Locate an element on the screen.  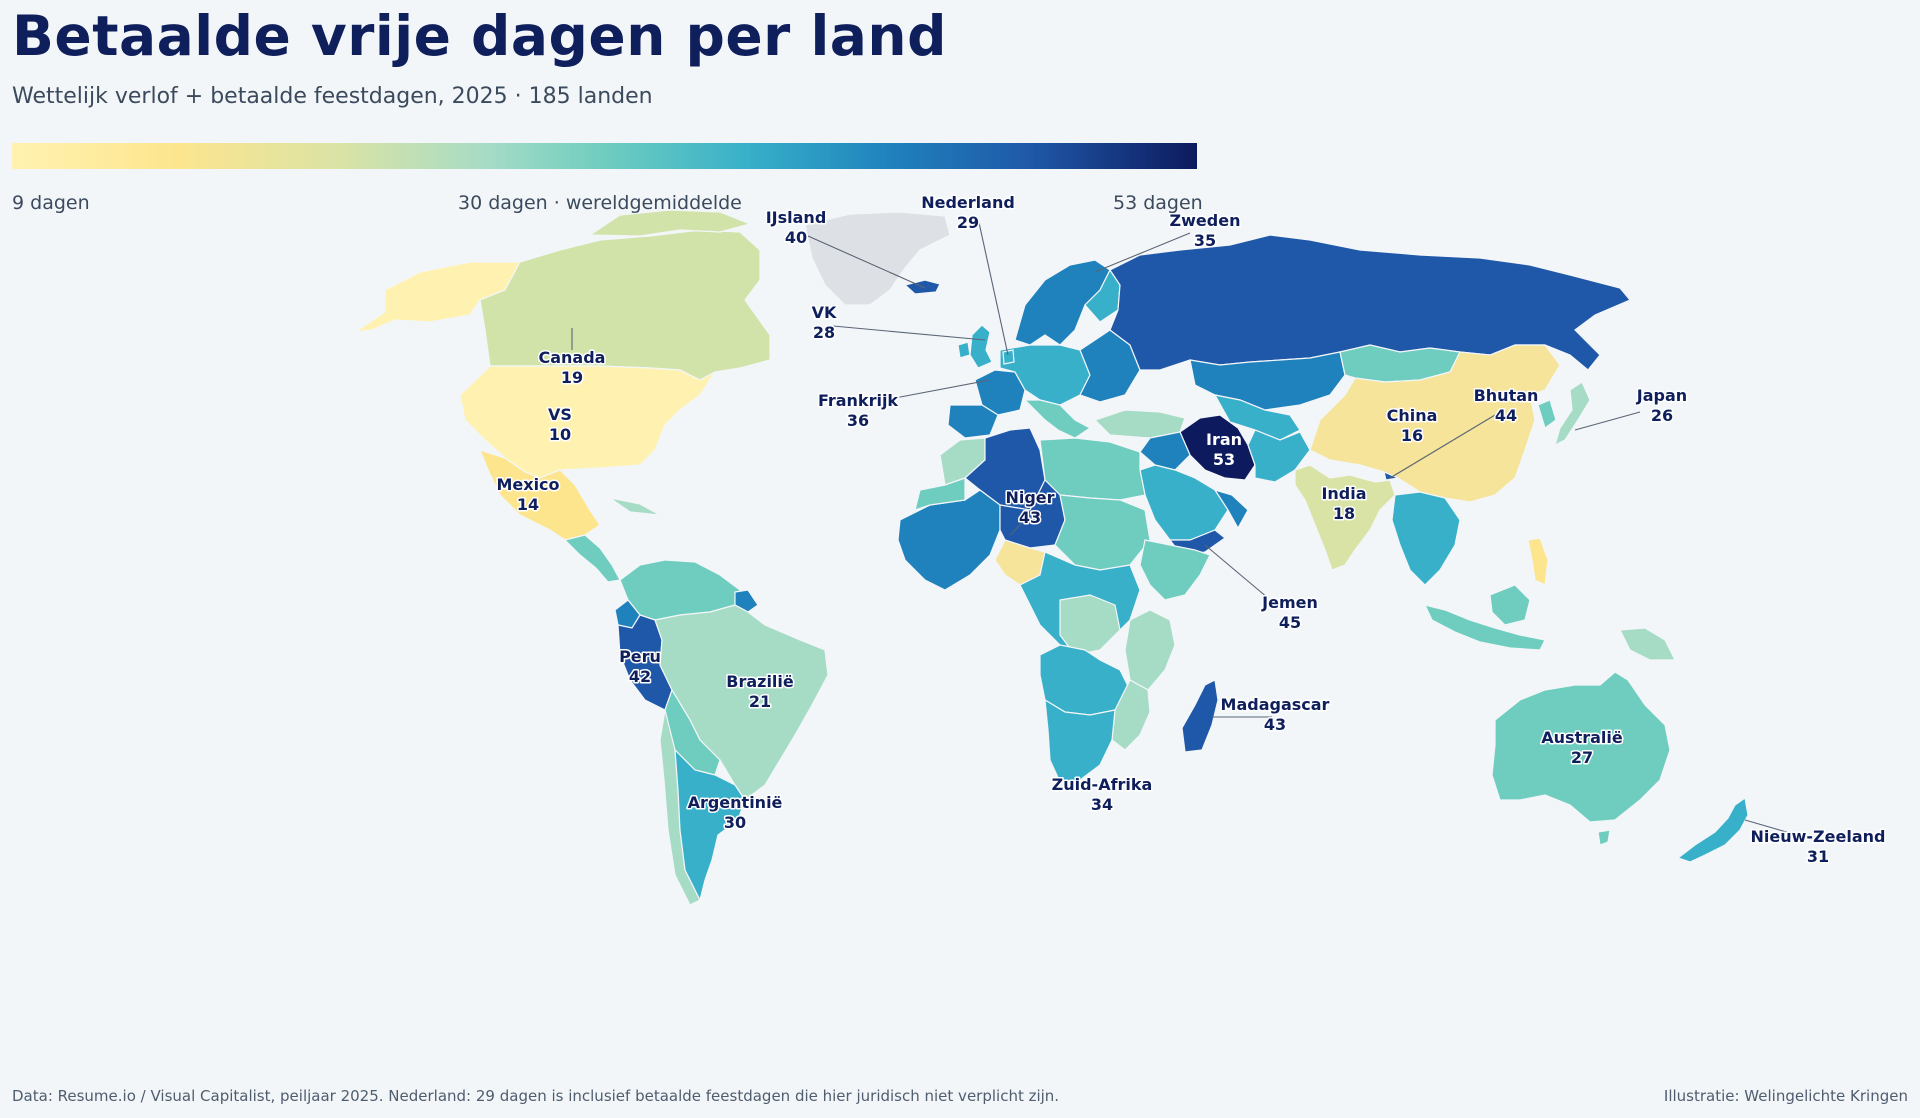
label-ijsland: IJsland is located at coordinates (796, 217).